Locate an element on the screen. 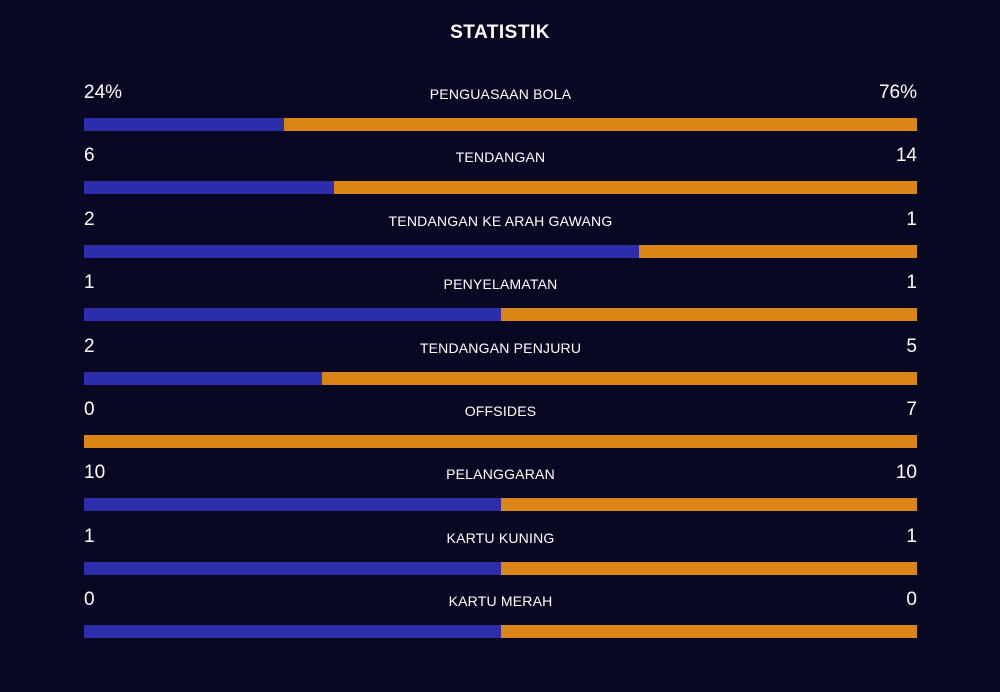 The image size is (1000, 692). away-value: 5 is located at coordinates (911, 346).